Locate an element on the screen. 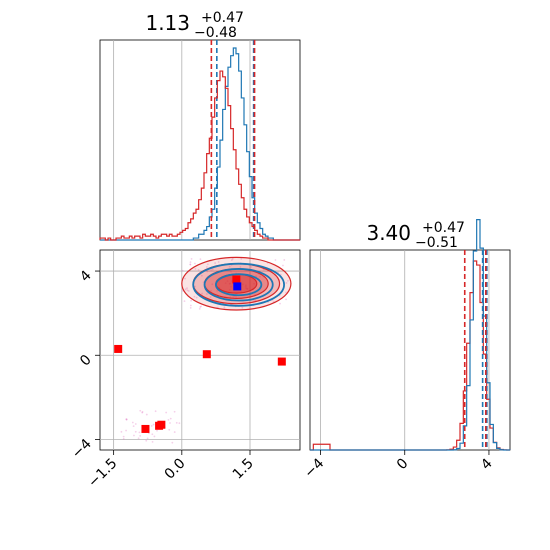 The height and width of the screenshot is (550, 550). hist2-series-red is located at coordinates (410, 355).